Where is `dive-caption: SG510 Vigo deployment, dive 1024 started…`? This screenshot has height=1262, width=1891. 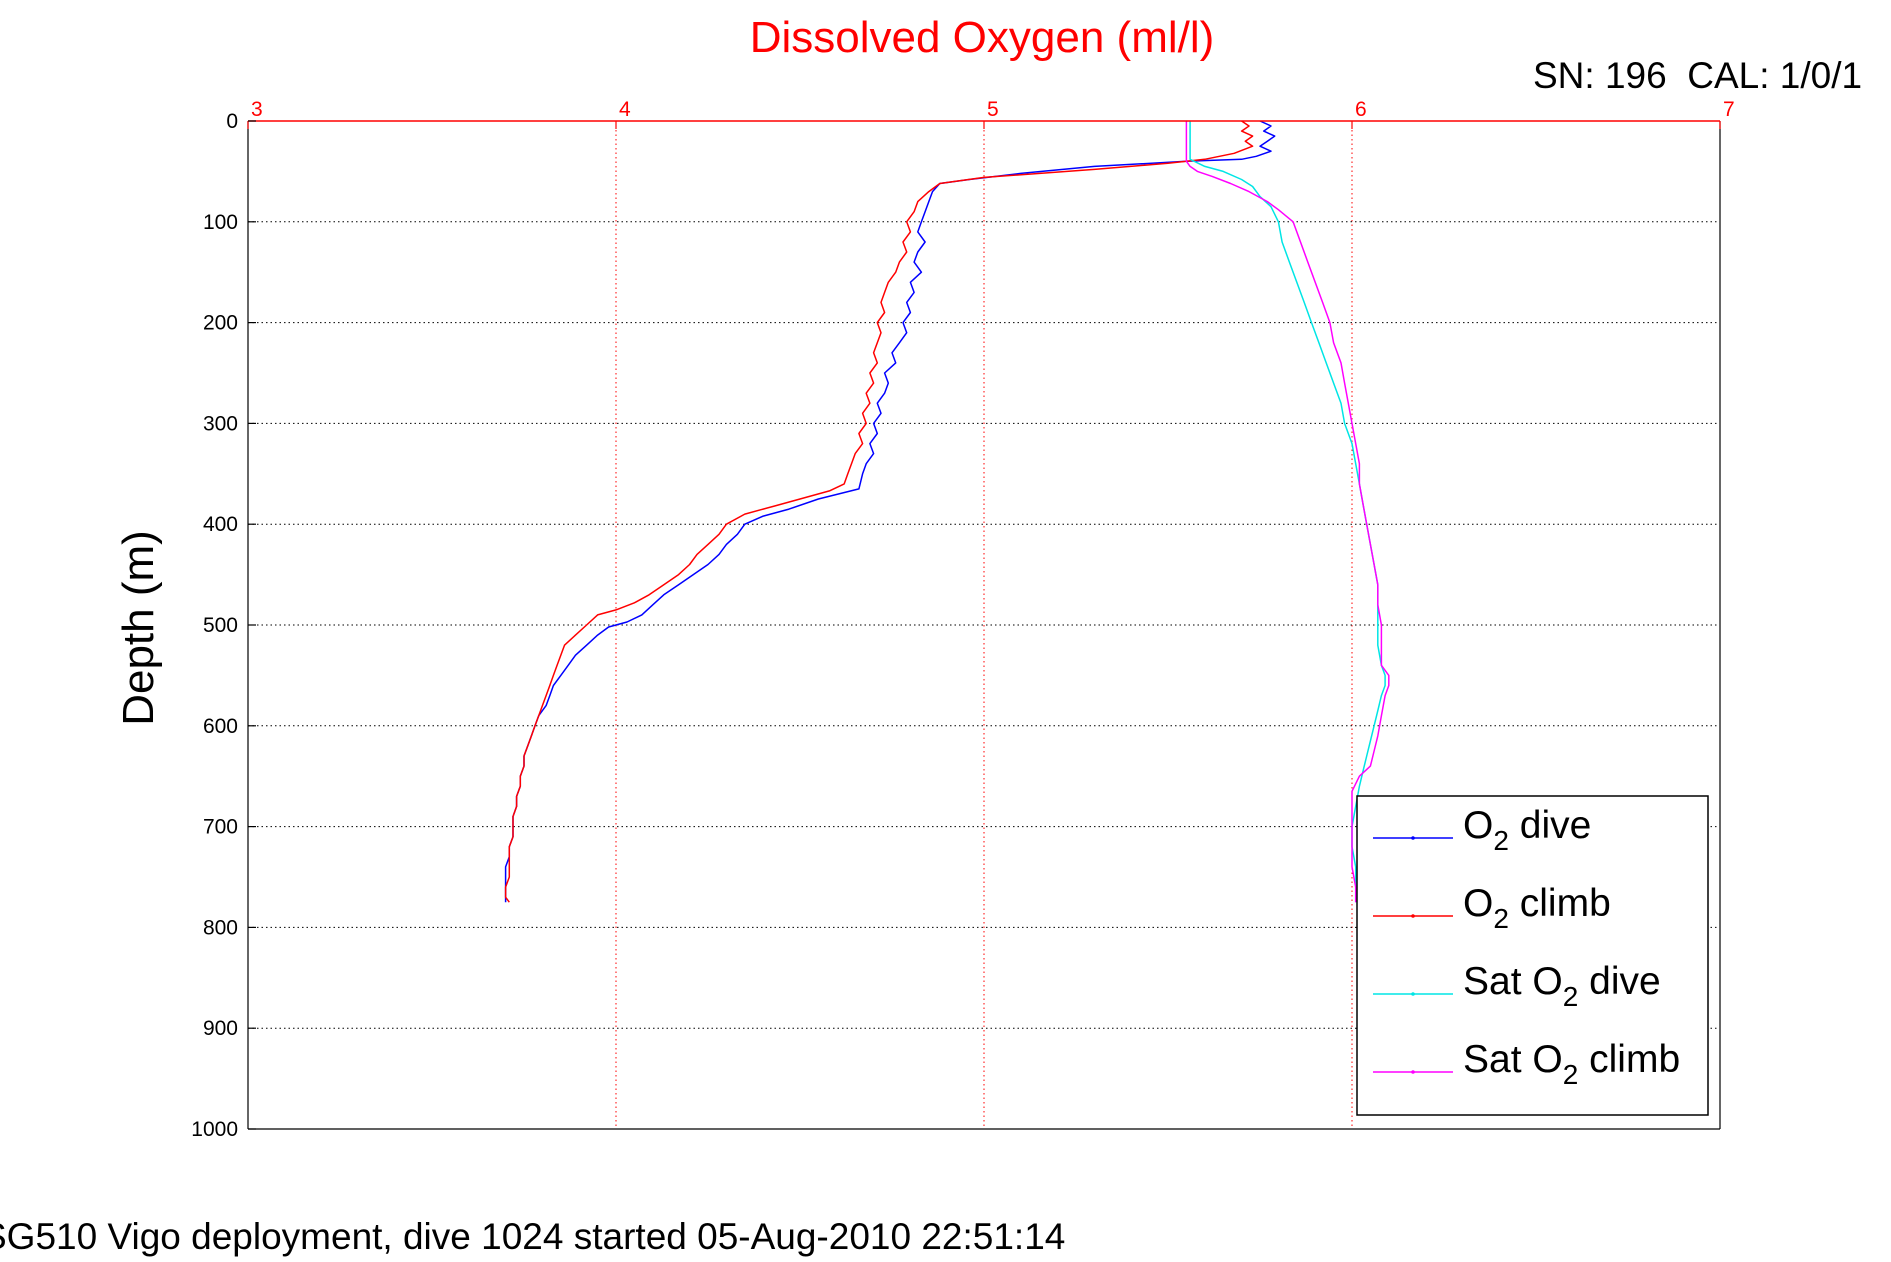 dive-caption: SG510 Vigo deployment, dive 1024 started… is located at coordinates (532, 1236).